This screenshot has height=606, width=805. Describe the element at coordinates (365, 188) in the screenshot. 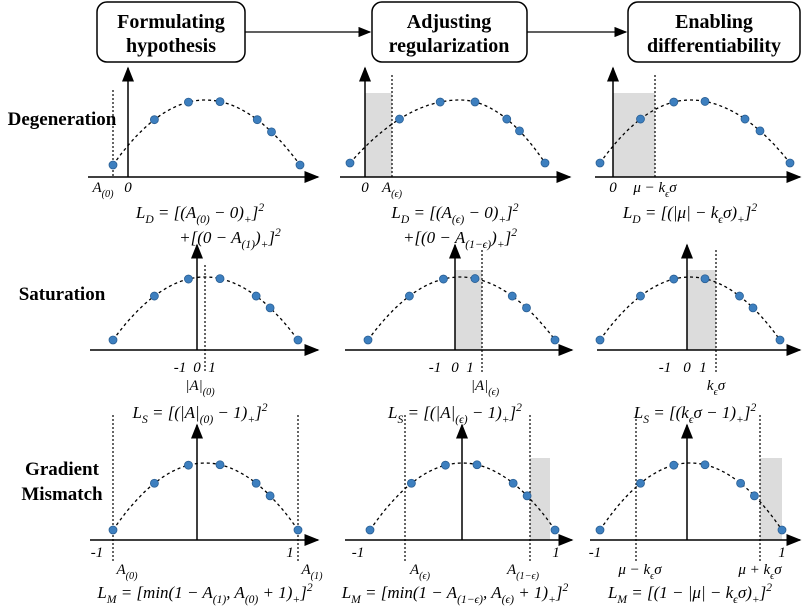

I see `text-part: 0` at that location.